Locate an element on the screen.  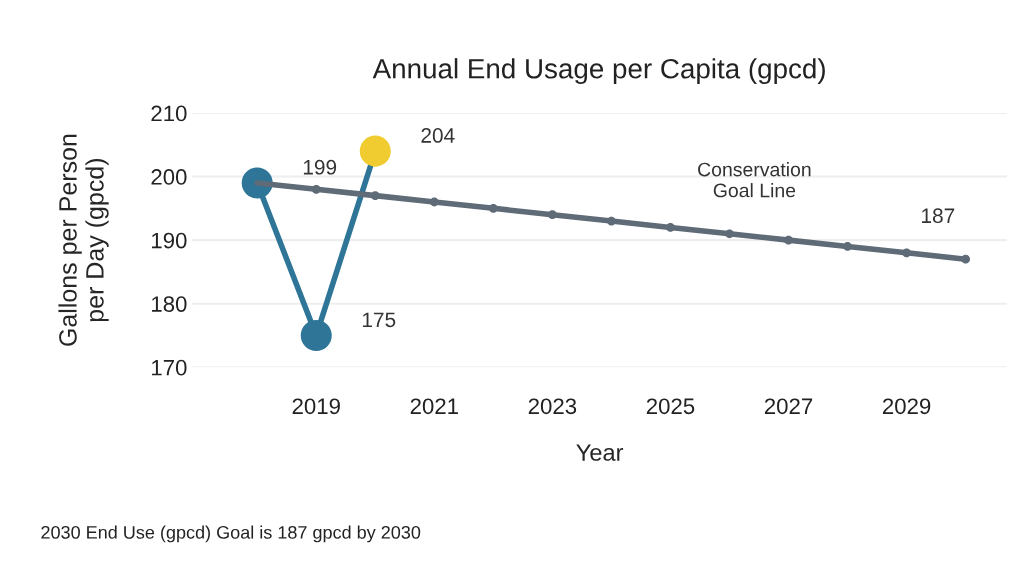
x-tick-label: 2021 is located at coordinates (434, 406).